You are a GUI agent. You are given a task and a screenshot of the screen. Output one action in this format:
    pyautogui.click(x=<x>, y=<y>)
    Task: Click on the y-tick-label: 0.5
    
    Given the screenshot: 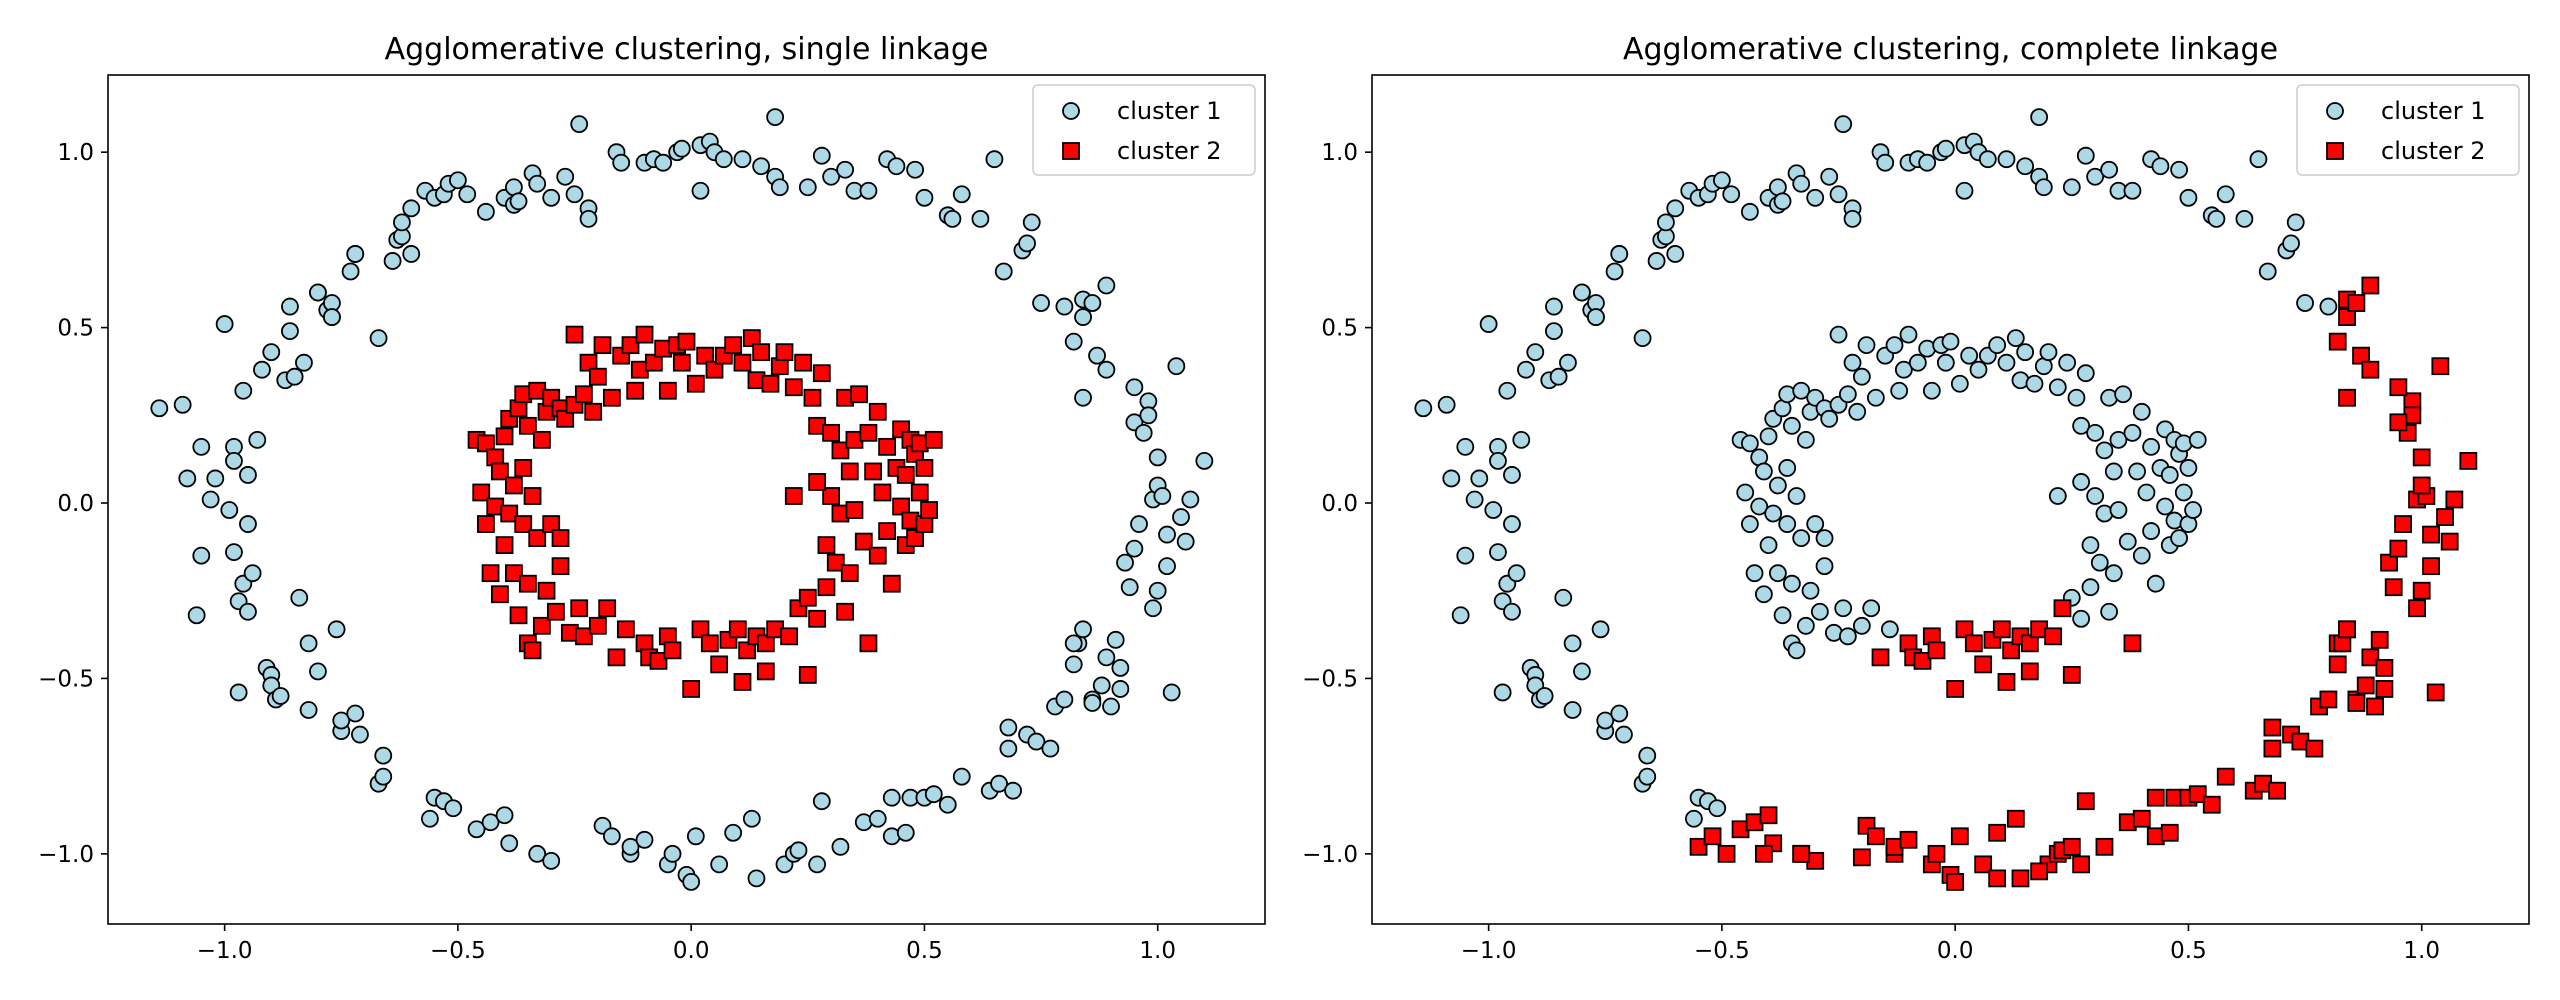 What is the action you would take?
    pyautogui.click(x=75, y=329)
    